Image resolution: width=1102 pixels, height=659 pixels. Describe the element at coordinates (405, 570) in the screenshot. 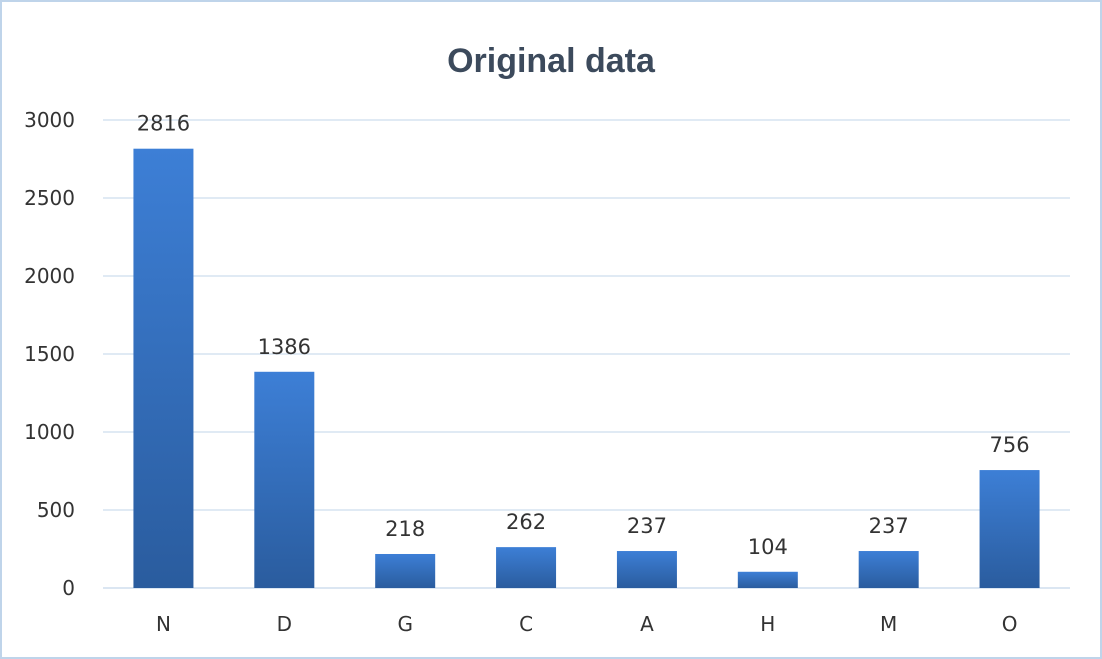

I see `bar-g` at that location.